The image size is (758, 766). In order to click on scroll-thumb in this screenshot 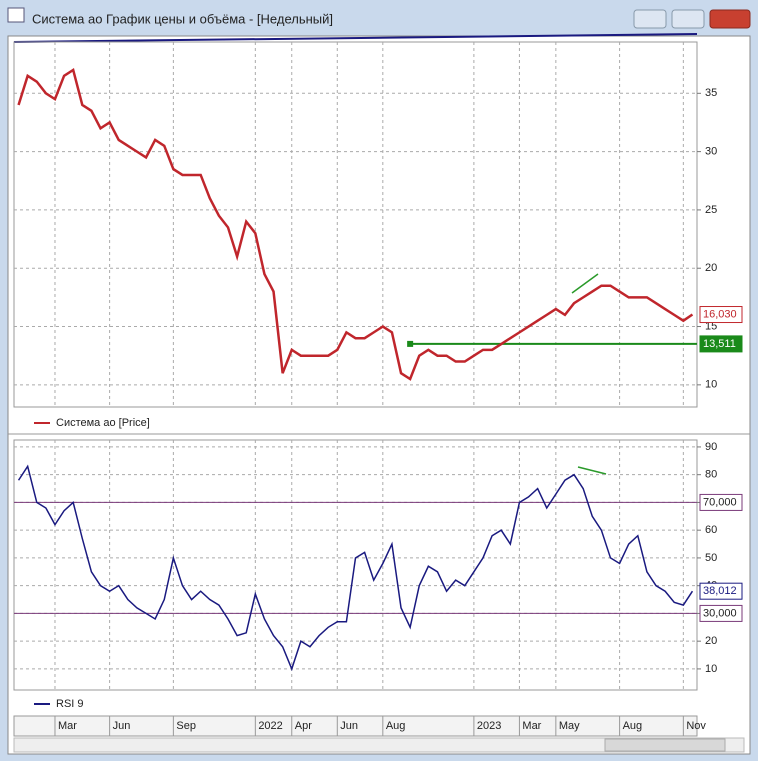, I will do `click(665, 745)`.